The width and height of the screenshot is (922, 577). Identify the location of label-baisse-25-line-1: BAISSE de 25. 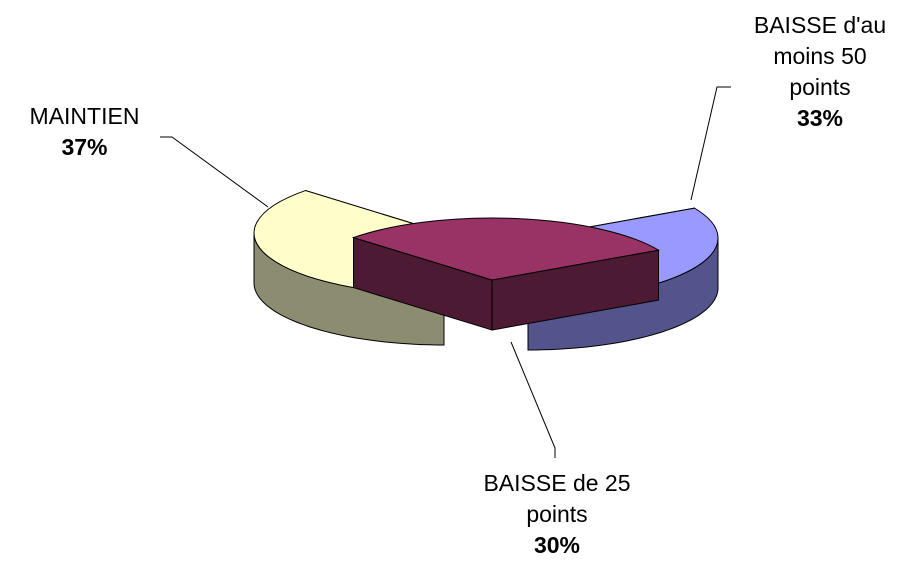
(557, 483).